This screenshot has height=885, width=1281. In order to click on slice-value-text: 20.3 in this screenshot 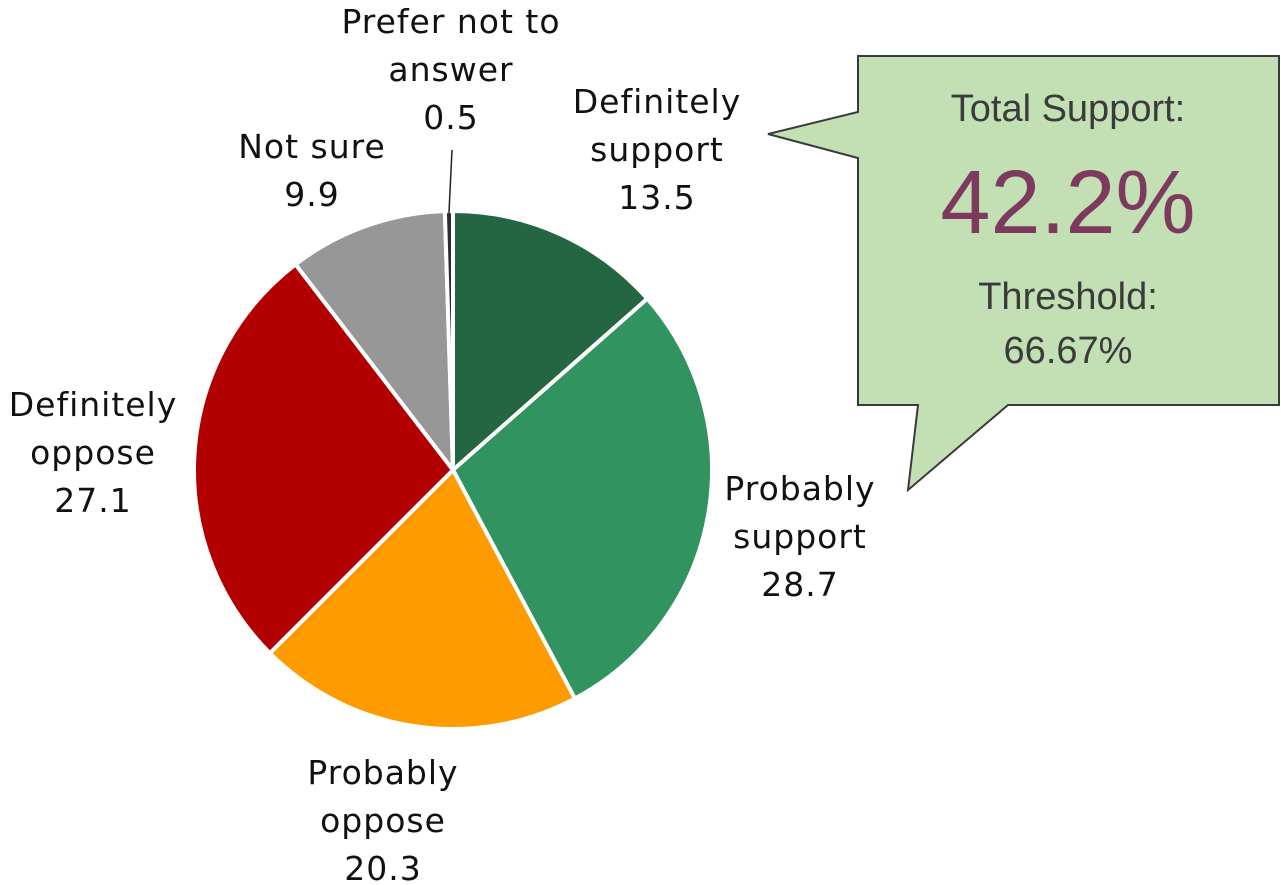, I will do `click(382, 867)`.